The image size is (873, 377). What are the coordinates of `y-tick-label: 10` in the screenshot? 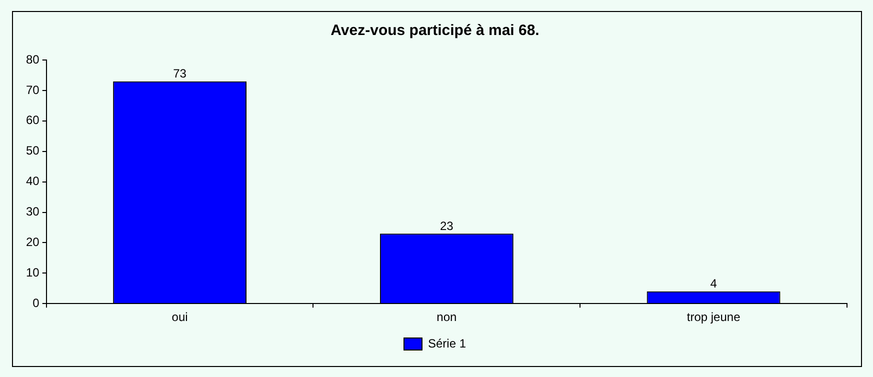 It's located at (33, 272).